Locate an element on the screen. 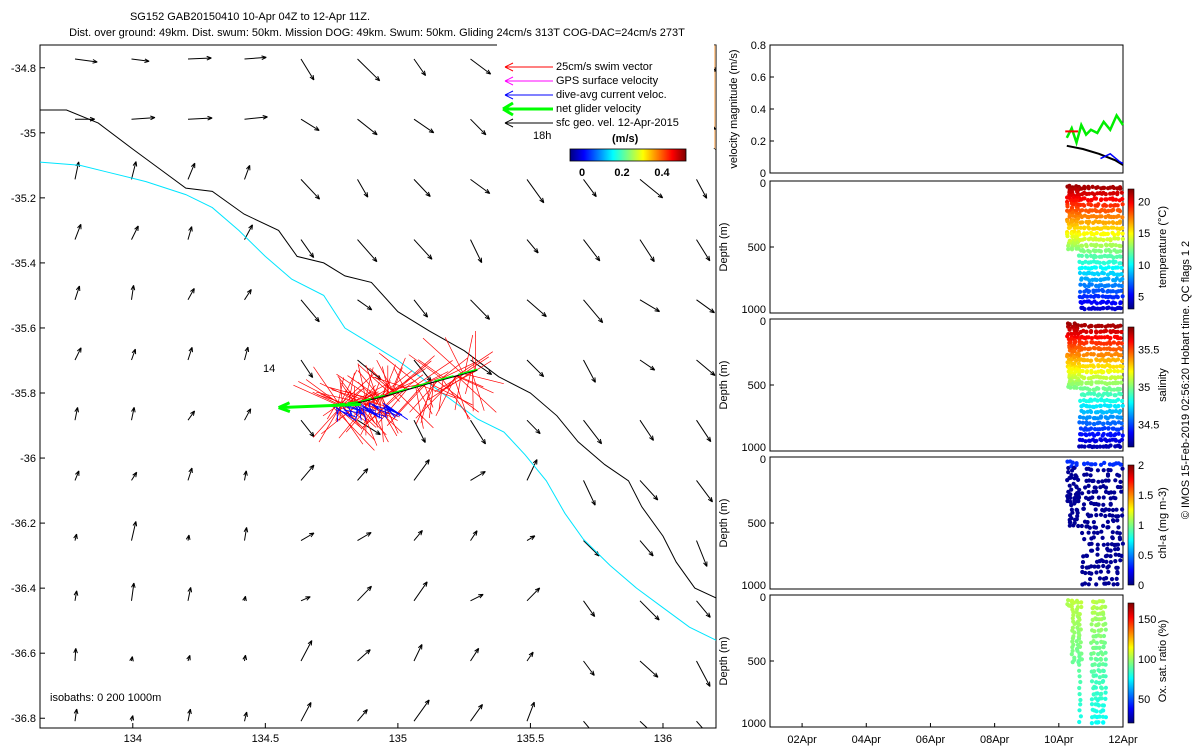 The height and width of the screenshot is (750, 1200). time-tick-label: 08Apr is located at coordinates (995, 740).